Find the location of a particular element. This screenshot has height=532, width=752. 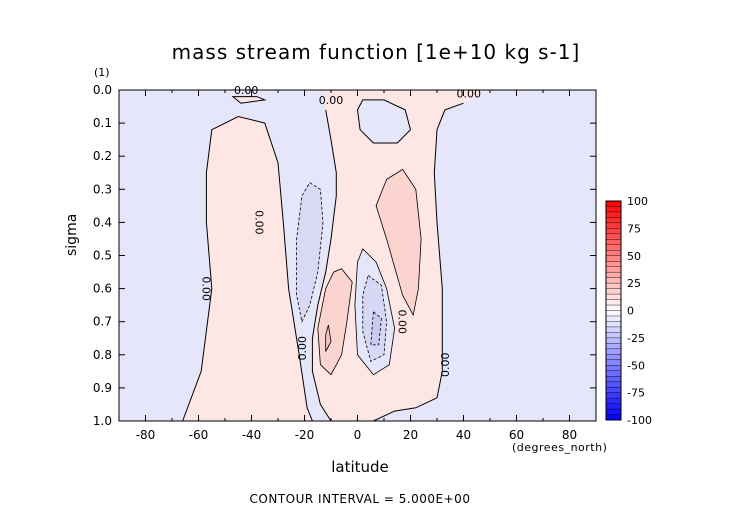

y-tick-label: 0.4 is located at coordinates (102, 222).